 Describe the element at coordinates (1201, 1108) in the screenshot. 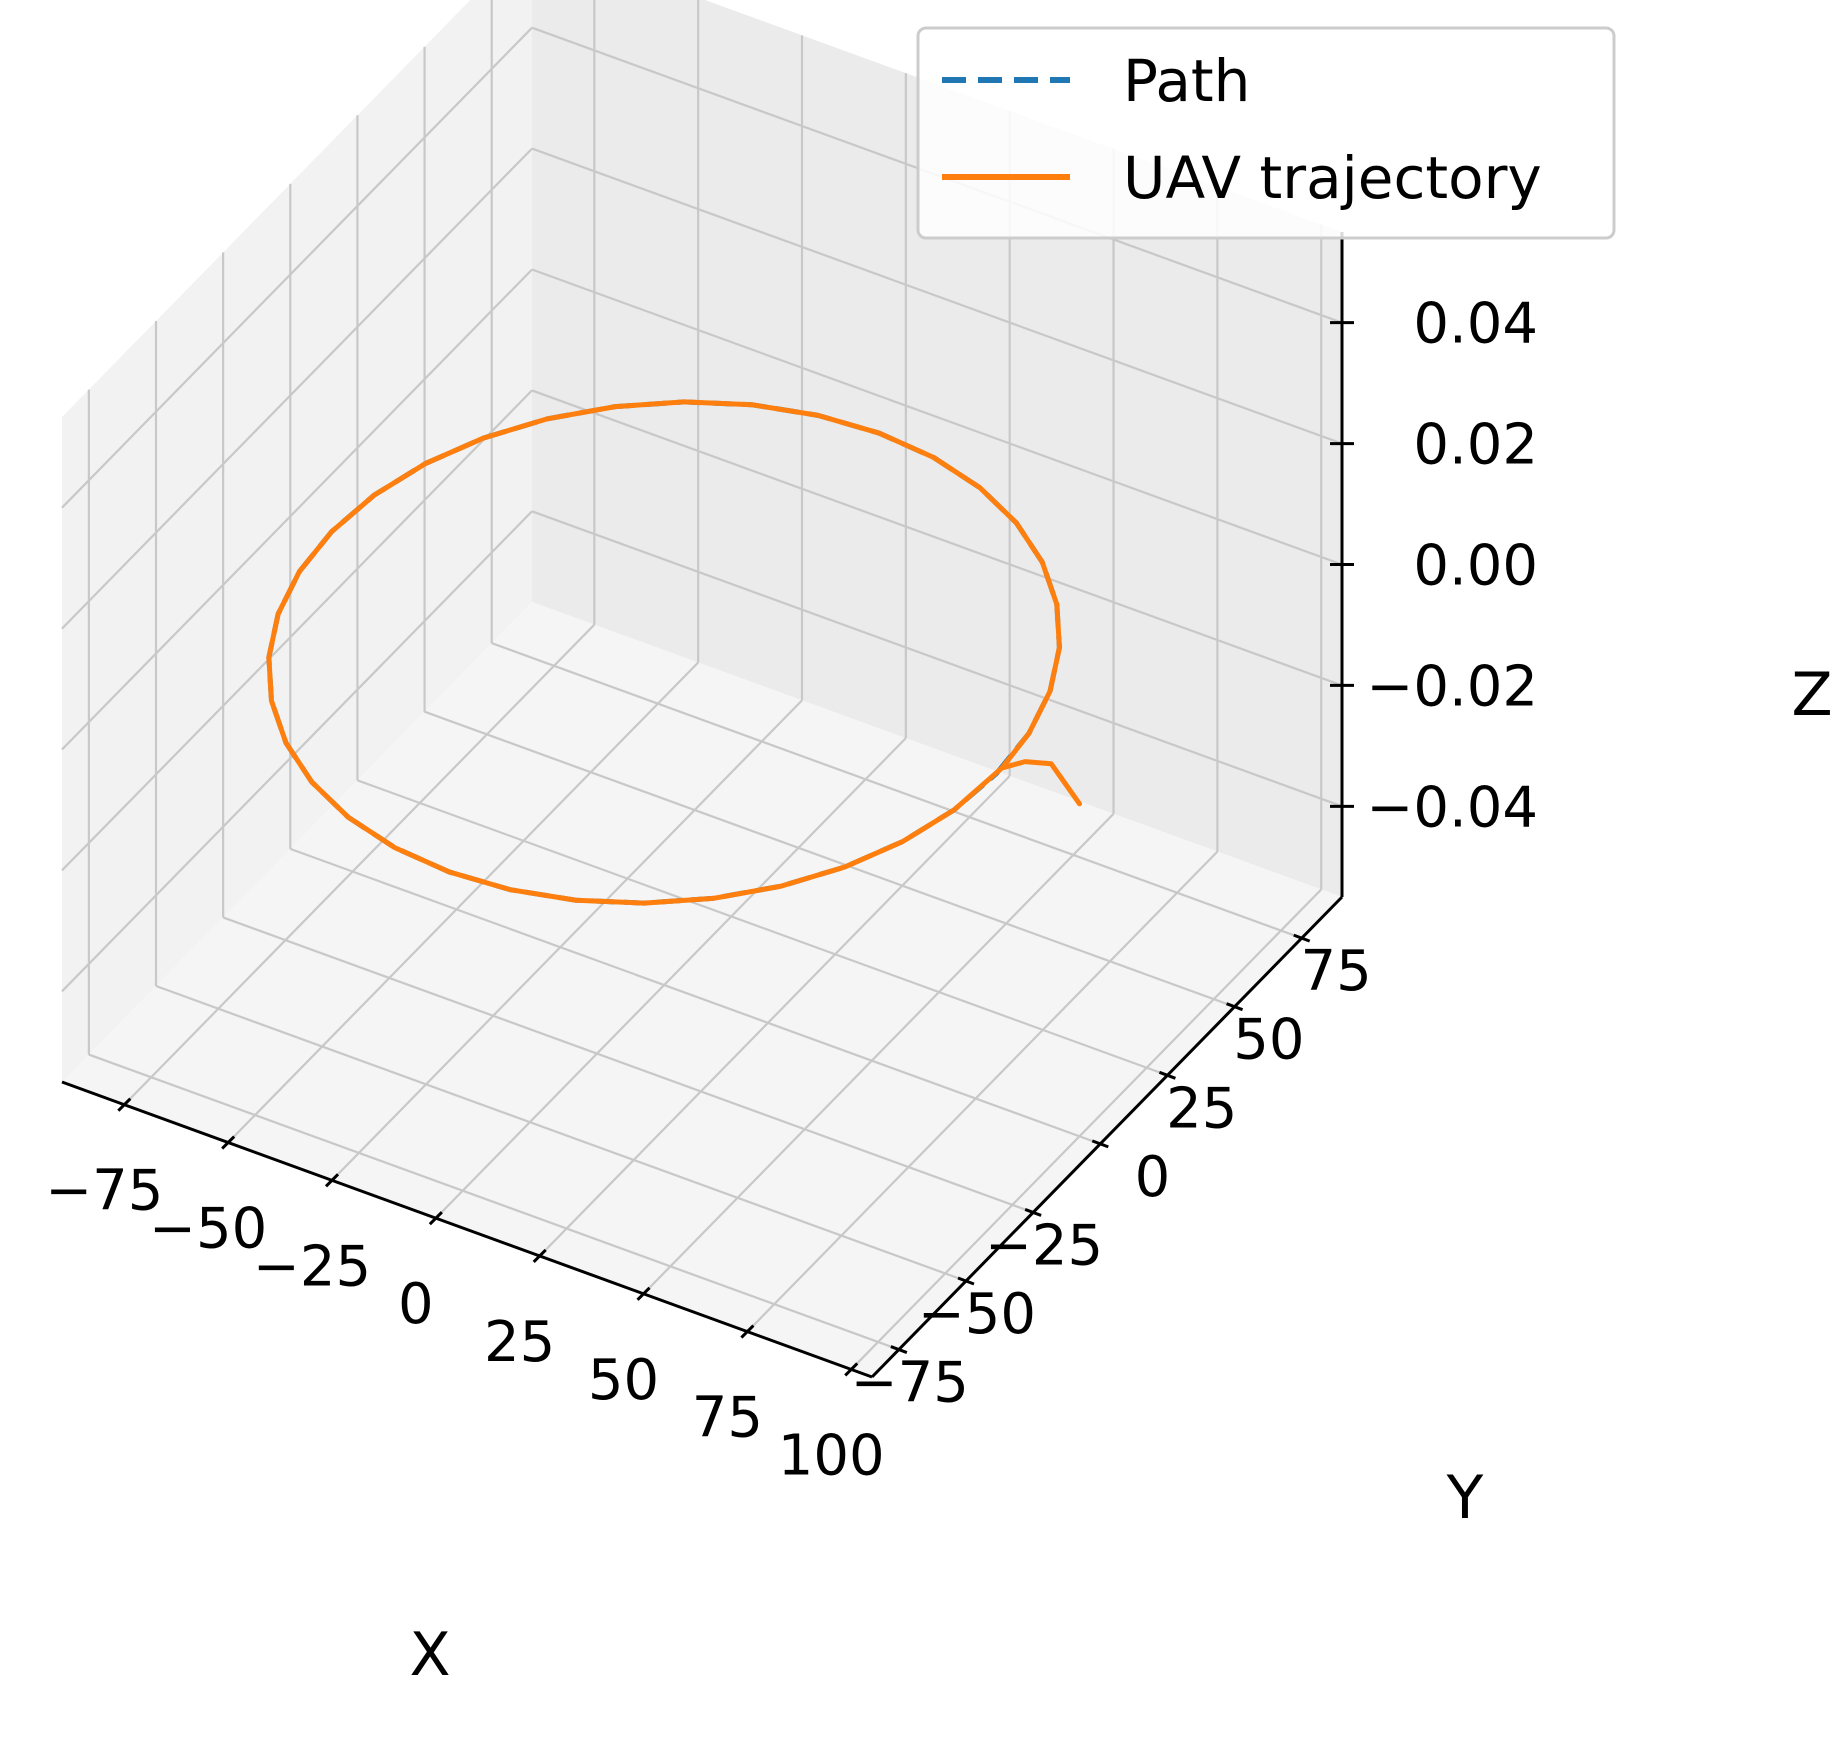

I see `y-tick-label: 25` at that location.